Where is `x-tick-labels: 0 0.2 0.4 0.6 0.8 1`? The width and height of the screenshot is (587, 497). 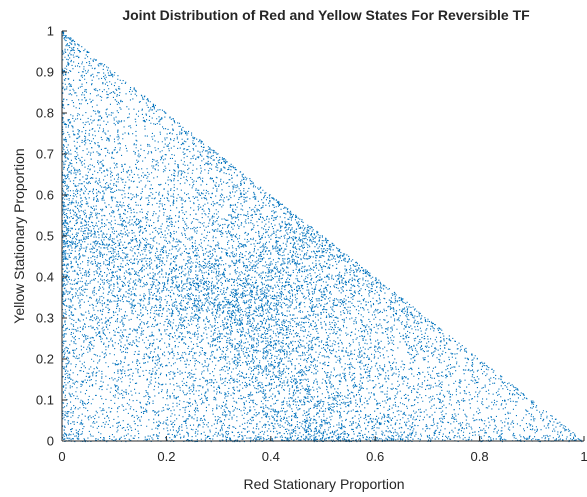 x-tick-labels: 0 0.2 0.4 0.6 0.8 1 is located at coordinates (322, 450).